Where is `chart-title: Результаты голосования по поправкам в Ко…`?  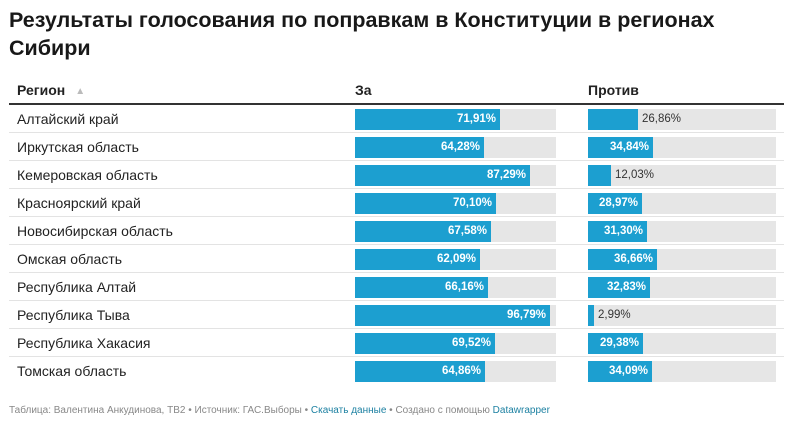 chart-title: Результаты голосования по поправкам в Ко… is located at coordinates (362, 34).